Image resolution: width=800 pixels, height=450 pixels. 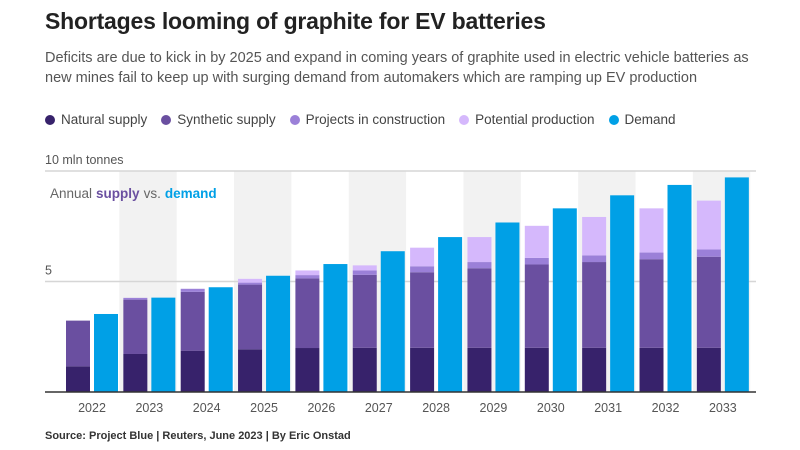 I want to click on x-tick-label: 2026, so click(x=321, y=408).